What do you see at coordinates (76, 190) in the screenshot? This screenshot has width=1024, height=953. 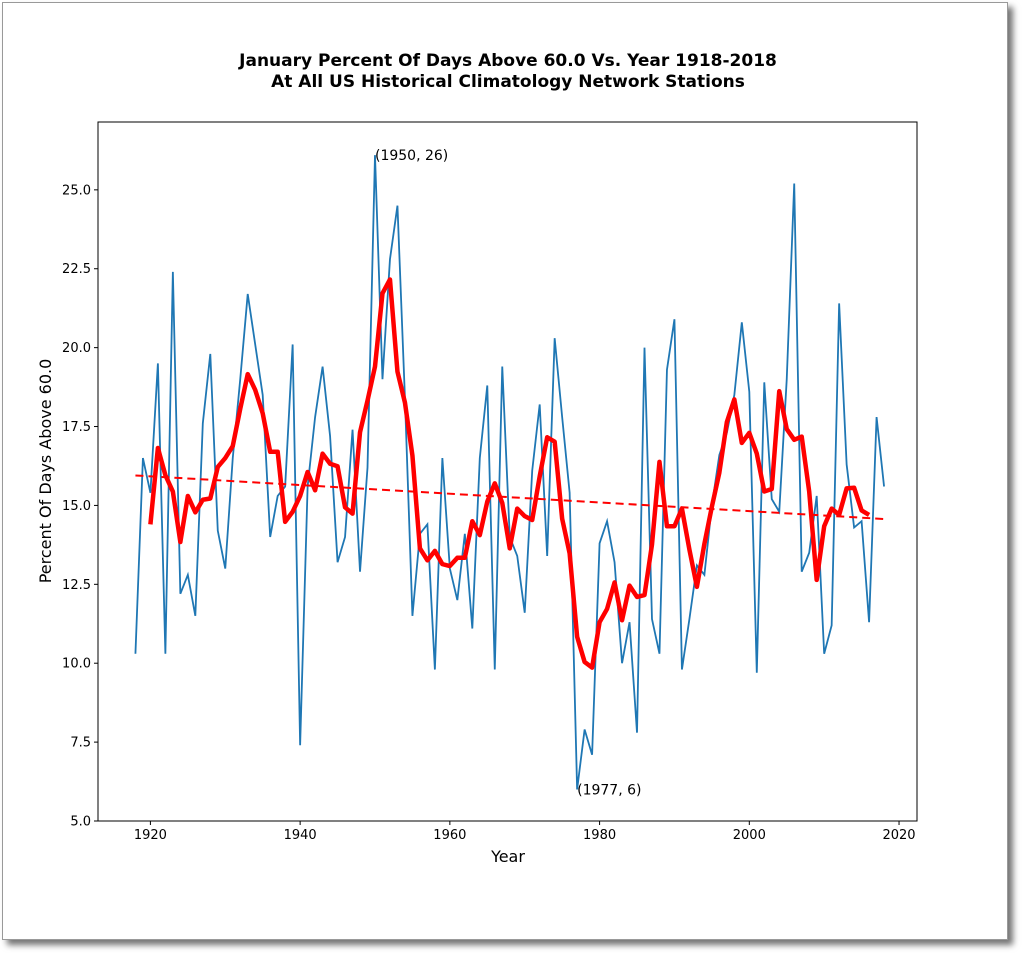 I see `y-tick-label: 25.0` at bounding box center [76, 190].